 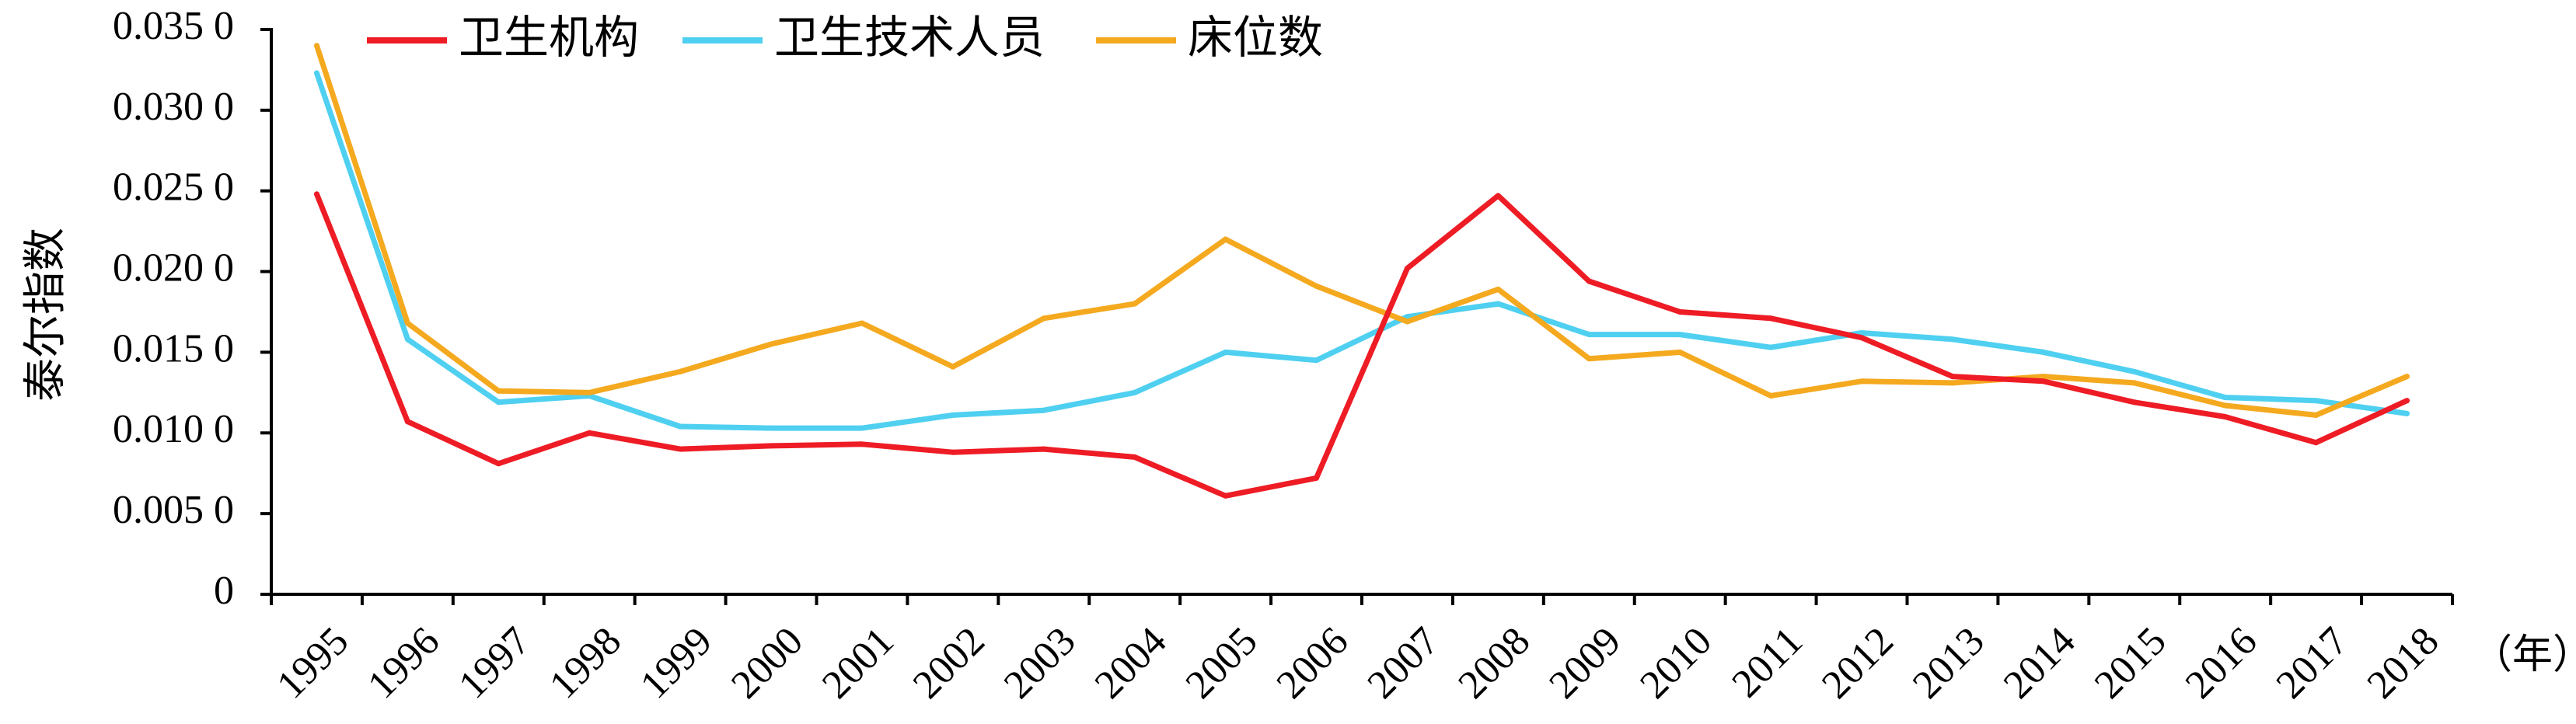 I want to click on x-tick-label: 2006, so click(x=1313, y=663).